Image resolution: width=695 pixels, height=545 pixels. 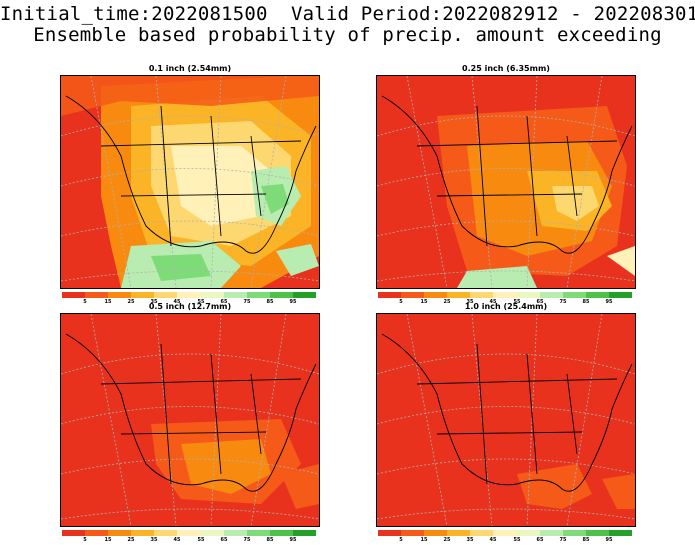 What do you see at coordinates (190, 306) in the screenshot?
I see `panel-title: 0.5 inch (12.7mm)` at bounding box center [190, 306].